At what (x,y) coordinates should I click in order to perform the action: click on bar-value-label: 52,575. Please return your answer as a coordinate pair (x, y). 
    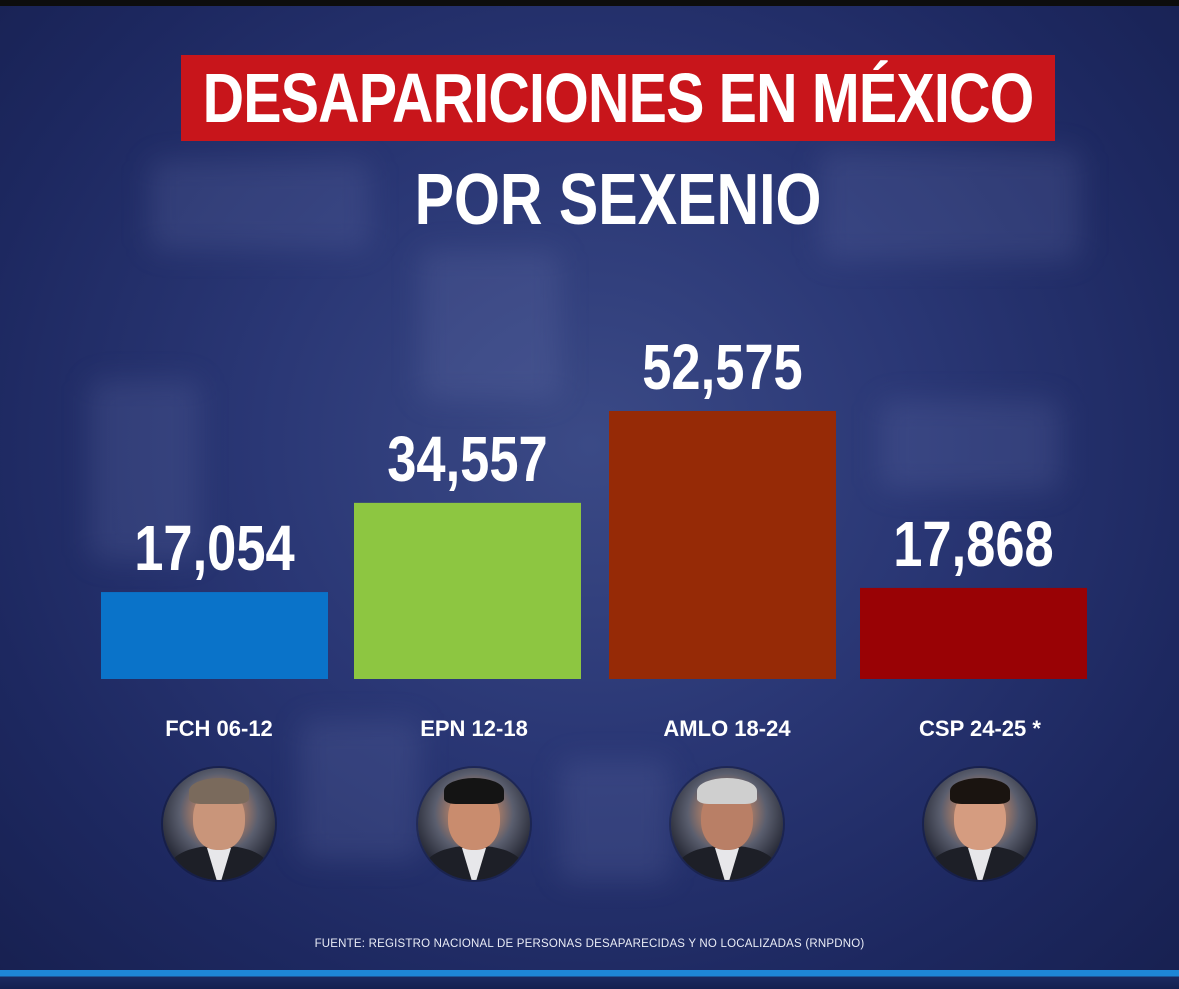
    Looking at the image, I should click on (722, 367).